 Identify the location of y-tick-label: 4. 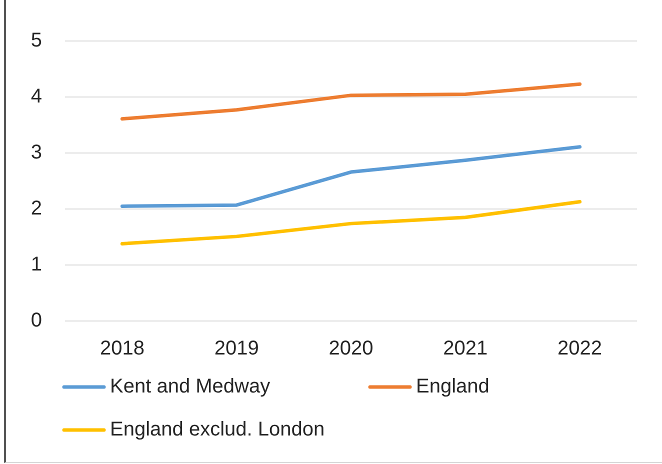
(36, 97).